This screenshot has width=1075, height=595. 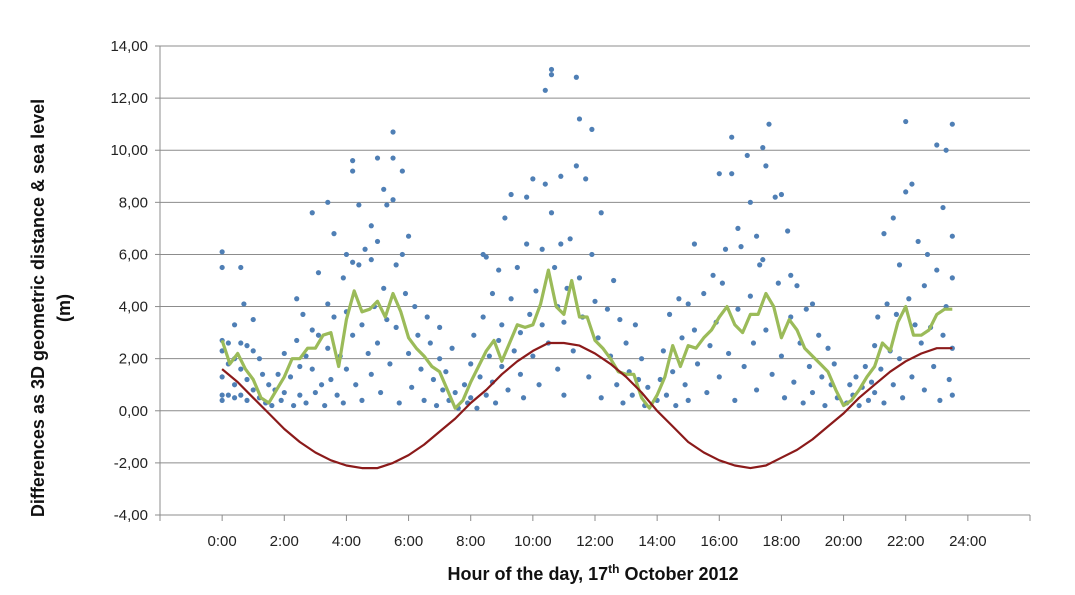 What do you see at coordinates (587, 405) in the screenshot?
I see `sea-level-line` at bounding box center [587, 405].